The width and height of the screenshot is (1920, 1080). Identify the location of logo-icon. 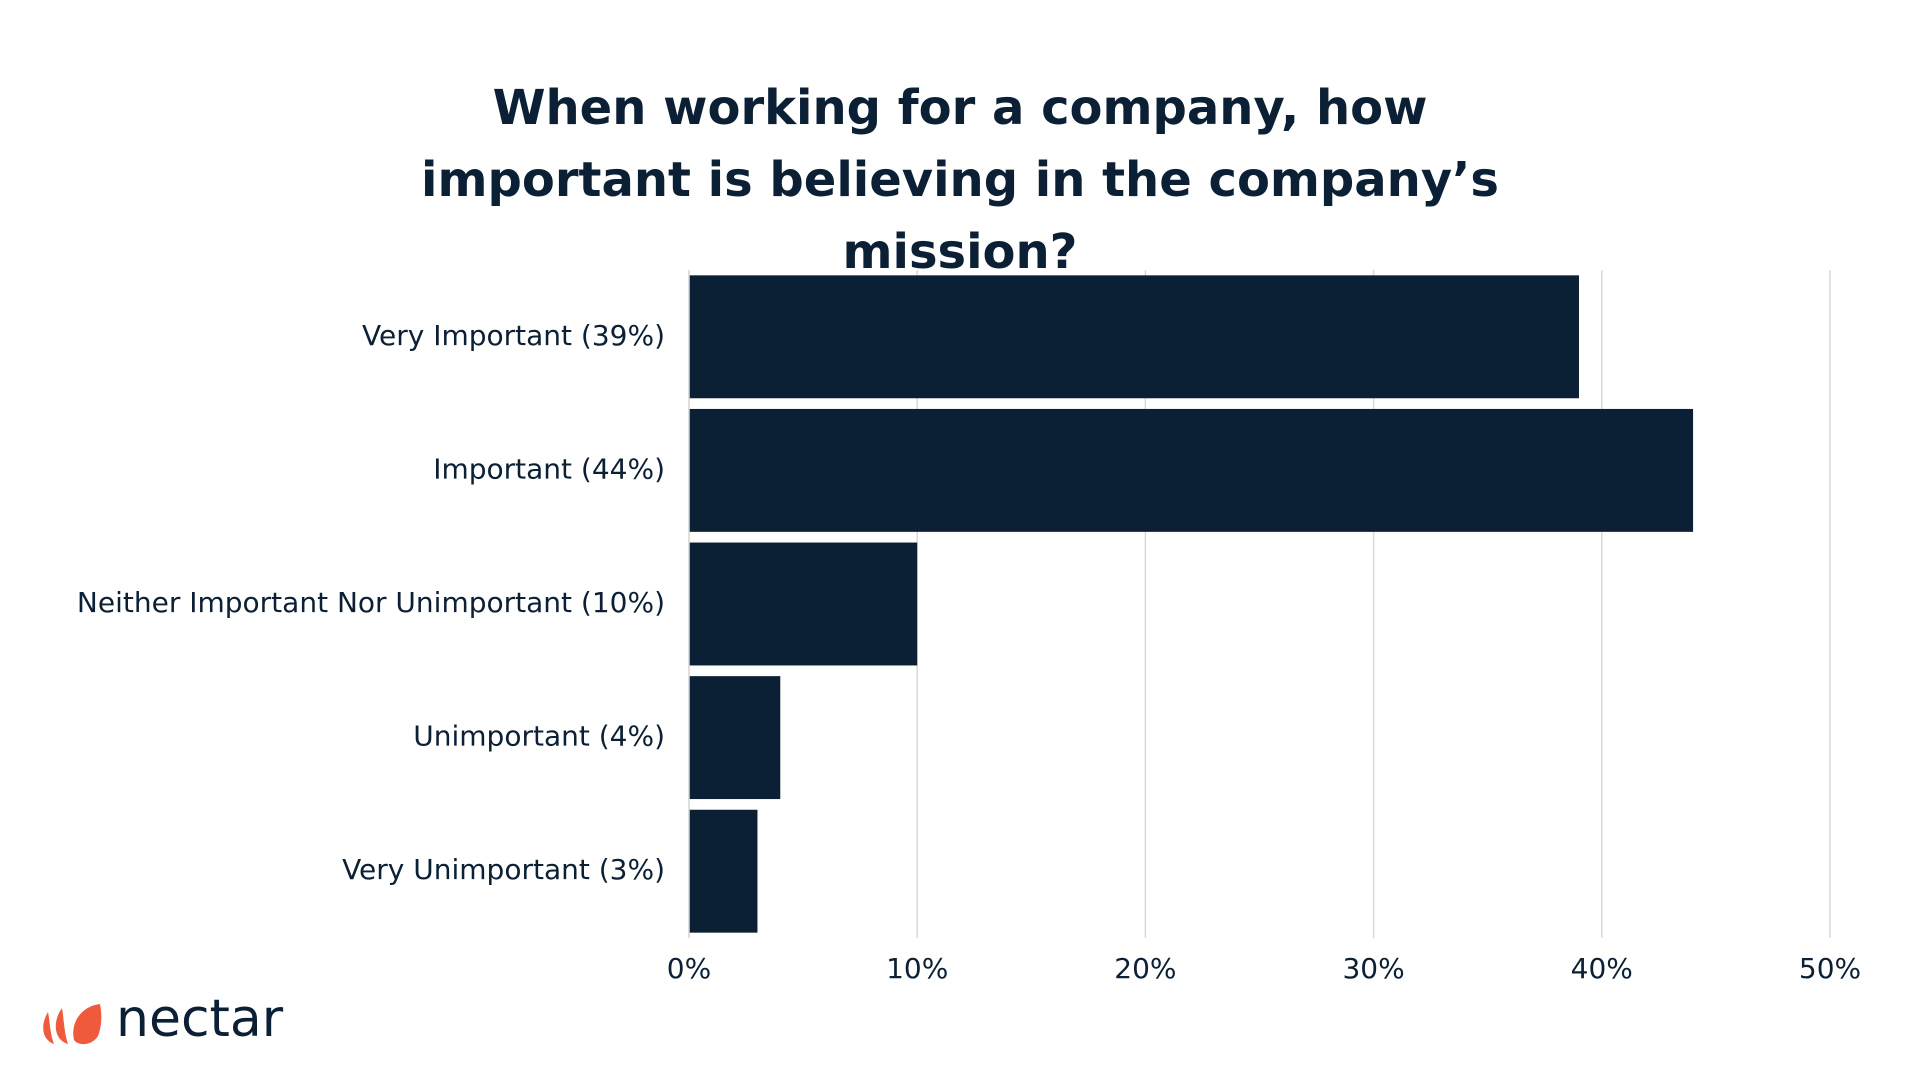
(72, 1024).